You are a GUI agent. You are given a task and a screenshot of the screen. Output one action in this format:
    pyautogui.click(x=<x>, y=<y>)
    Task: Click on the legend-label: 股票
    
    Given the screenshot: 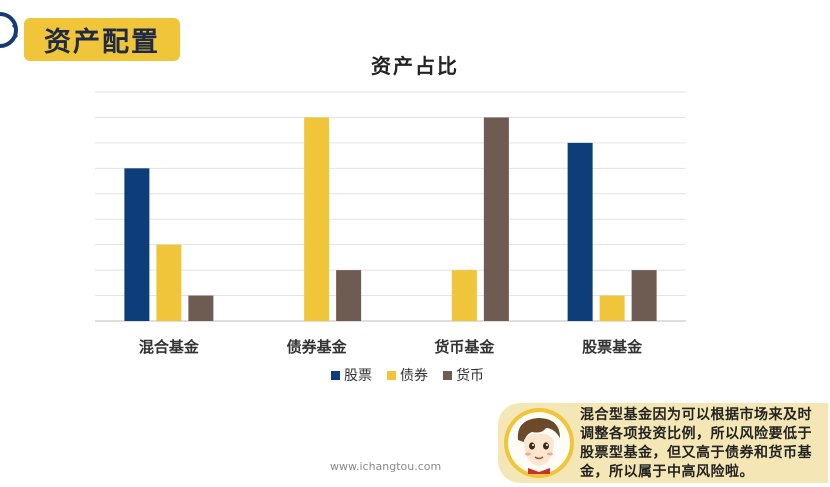 What is the action you would take?
    pyautogui.click(x=358, y=376)
    